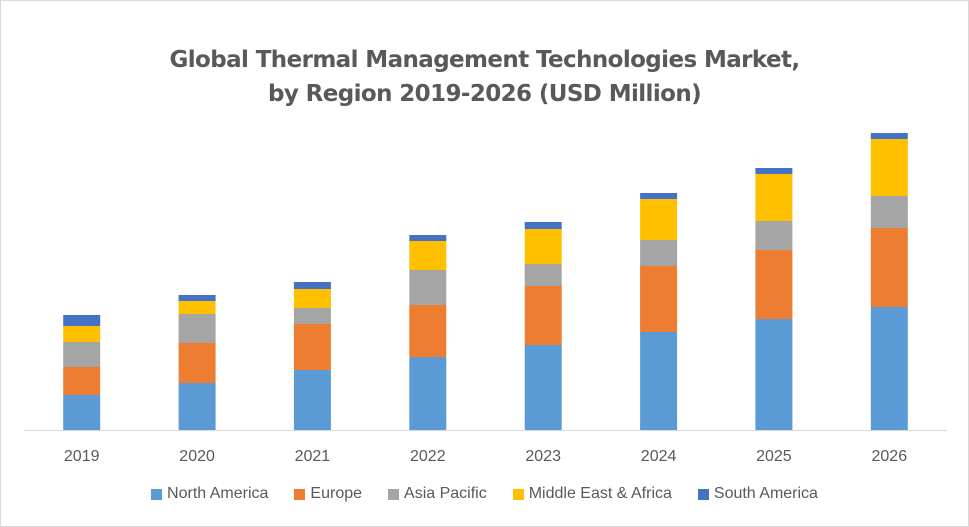 Image resolution: width=969 pixels, height=527 pixels. I want to click on x-tick-label-2021: 2021, so click(313, 456).